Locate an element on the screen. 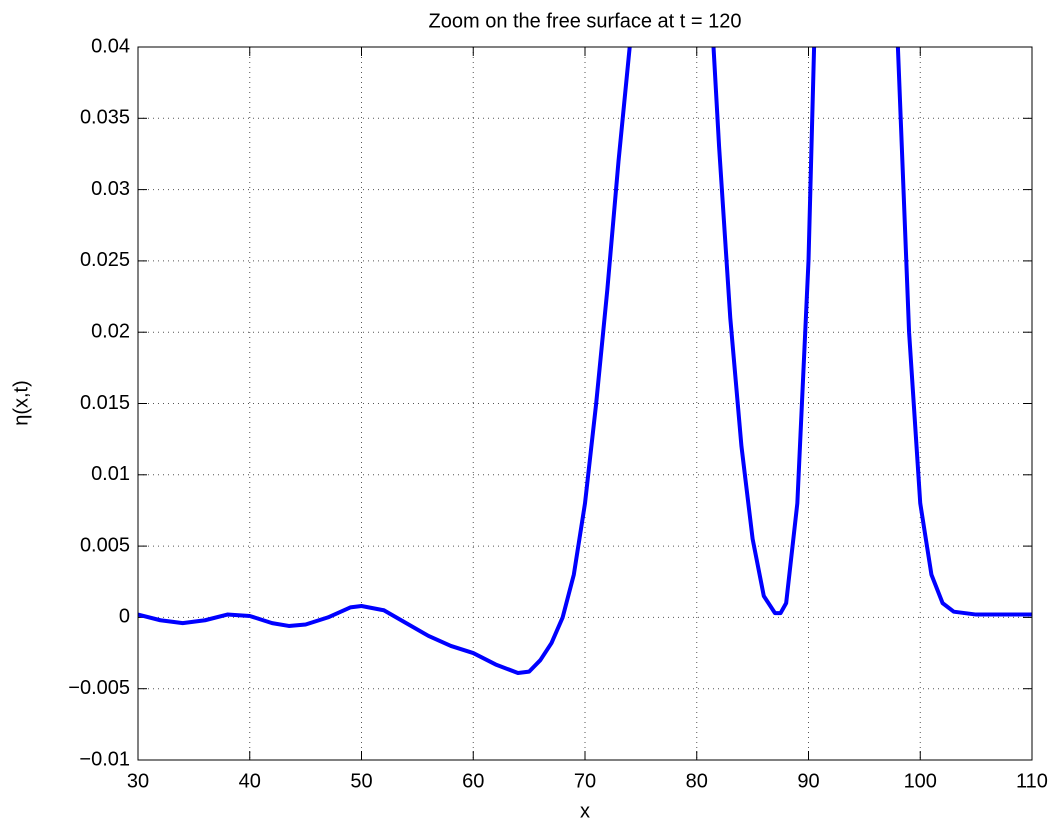 The image size is (1063, 825). y-tick-label: −0.005 is located at coordinates (99, 688).